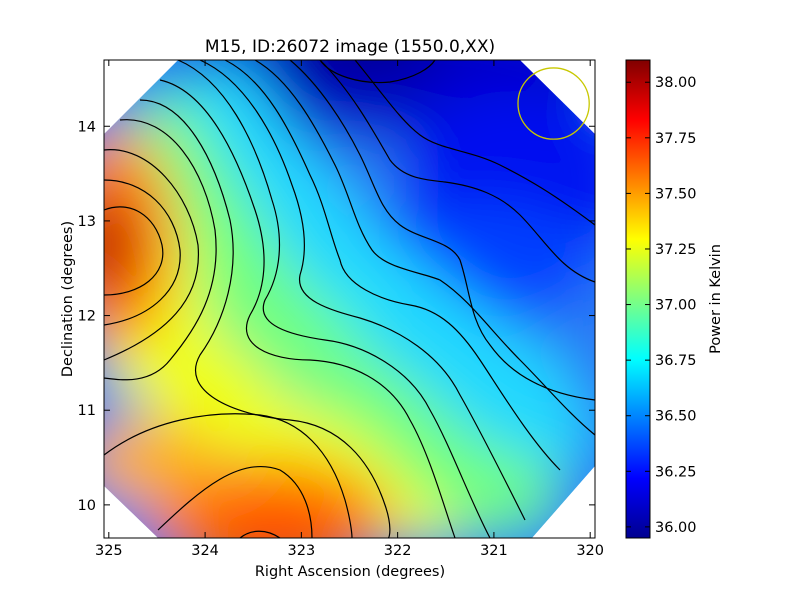 Image resolution: width=800 pixels, height=600 pixels. Describe the element at coordinates (676, 528) in the screenshot. I see `colorbar-tick-label: 36.00` at that location.